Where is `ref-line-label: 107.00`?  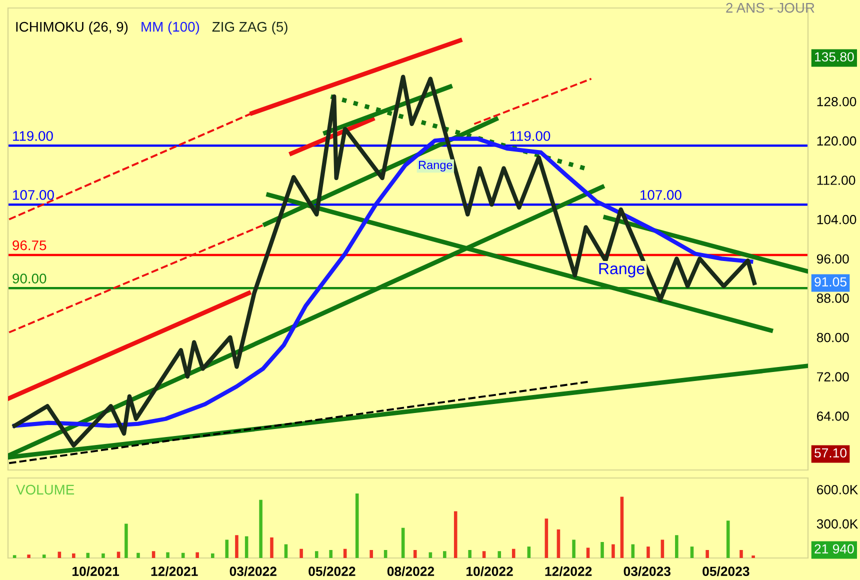 ref-line-label: 107.00 is located at coordinates (33, 195).